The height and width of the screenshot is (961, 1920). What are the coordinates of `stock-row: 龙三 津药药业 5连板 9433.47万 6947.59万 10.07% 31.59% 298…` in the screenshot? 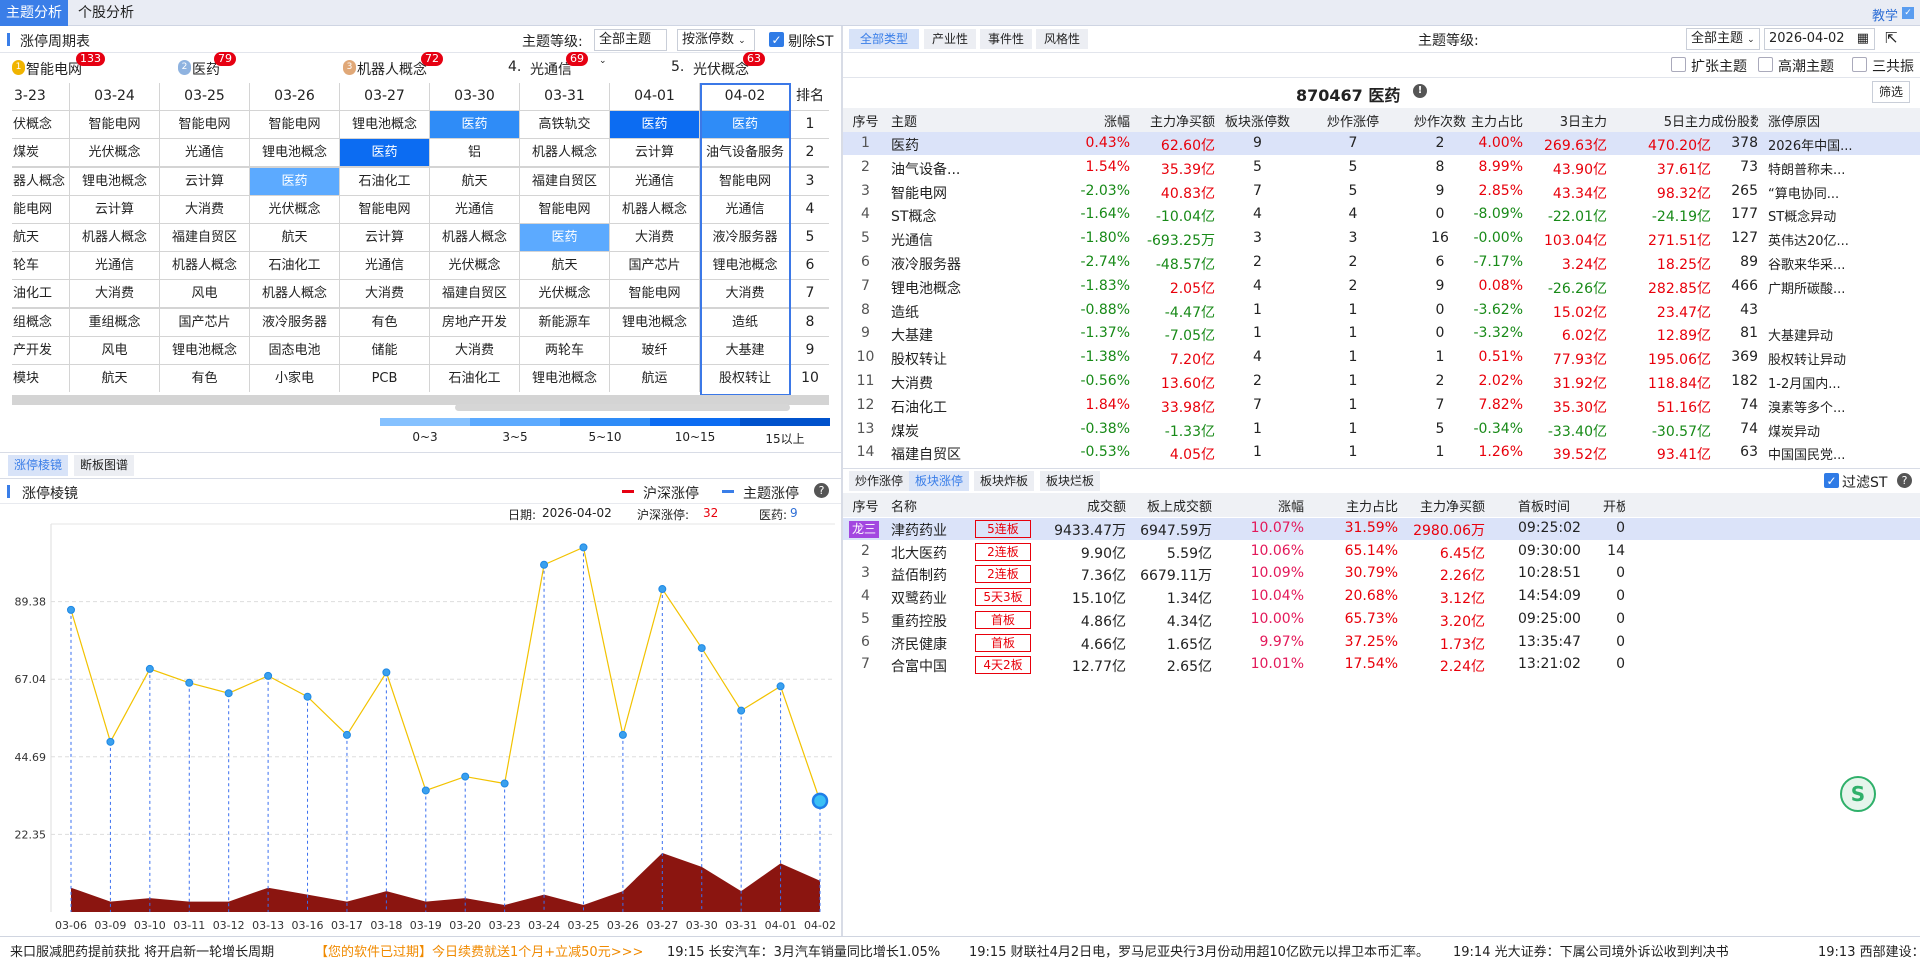 It's located at (1381, 529).